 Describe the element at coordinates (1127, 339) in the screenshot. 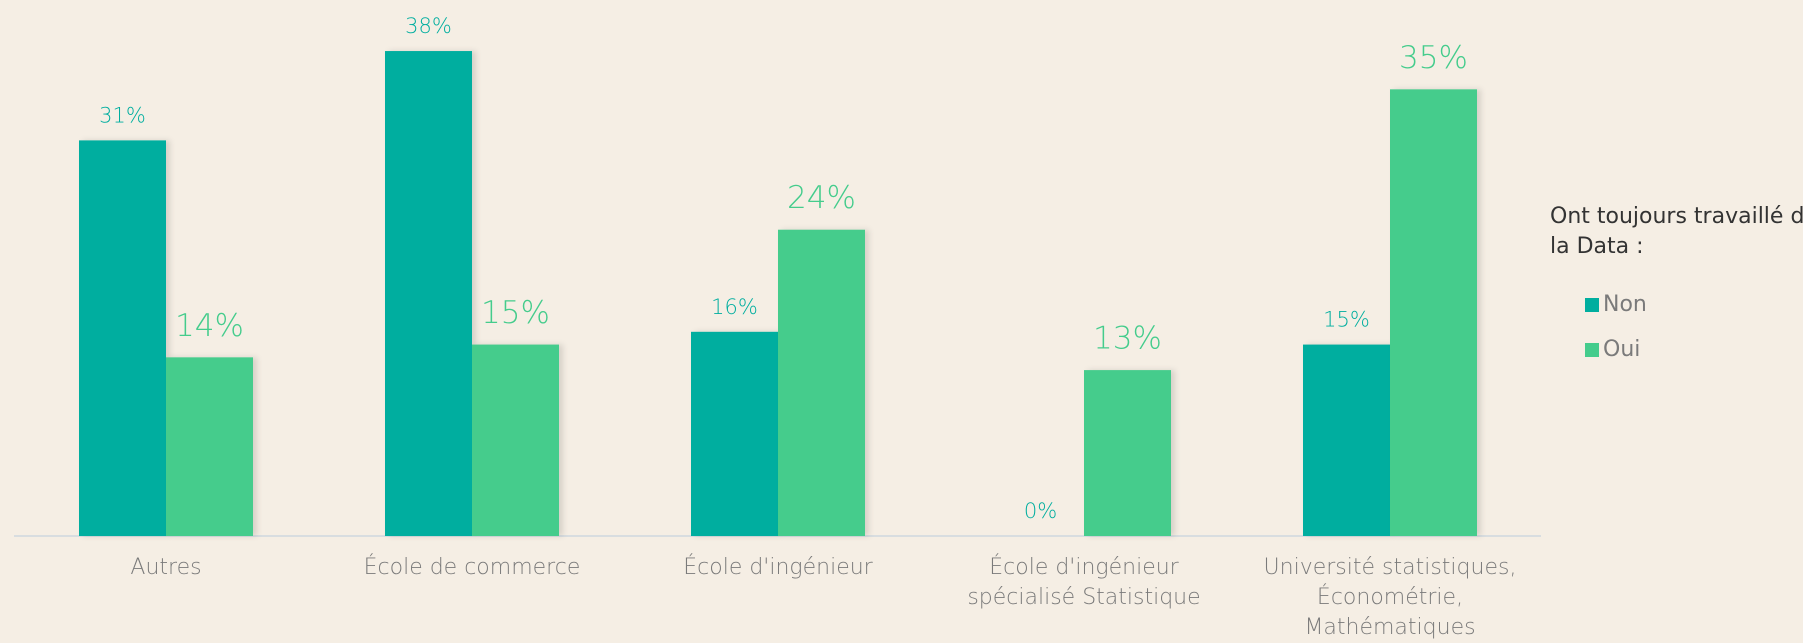

I see `value-label: 13%` at that location.